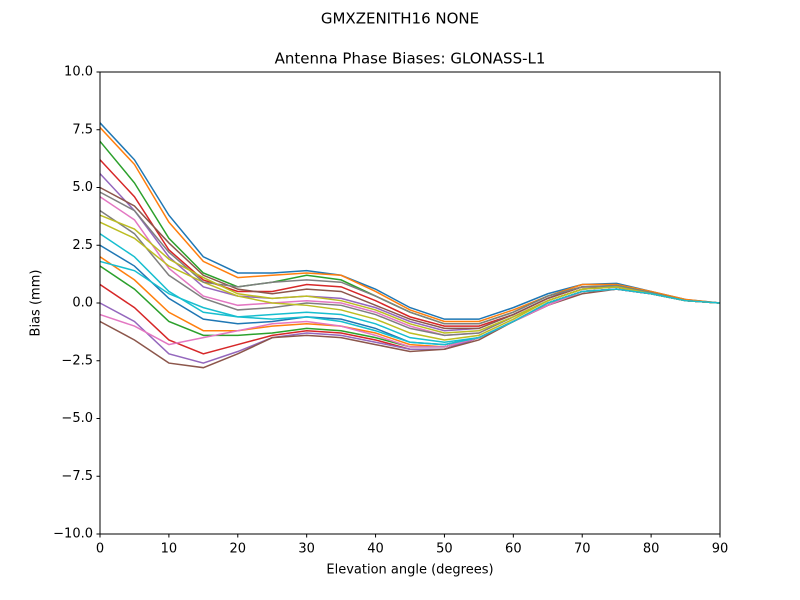 This screenshot has height=600, width=800. Describe the element at coordinates (582, 549) in the screenshot. I see `x-tick-label: 70` at that location.